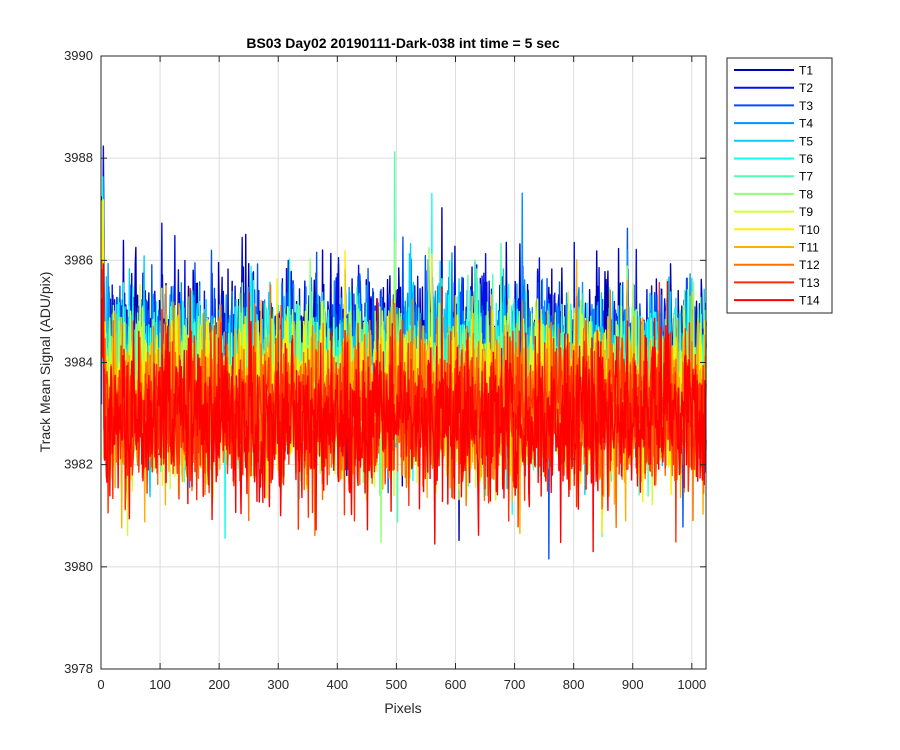 The height and width of the screenshot is (750, 900). Describe the element at coordinates (78, 464) in the screenshot. I see `y-tick-label: 3982` at that location.